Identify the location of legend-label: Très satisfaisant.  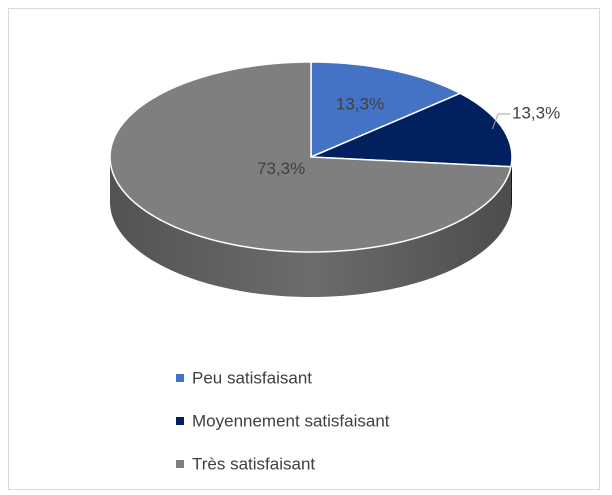
(253, 463).